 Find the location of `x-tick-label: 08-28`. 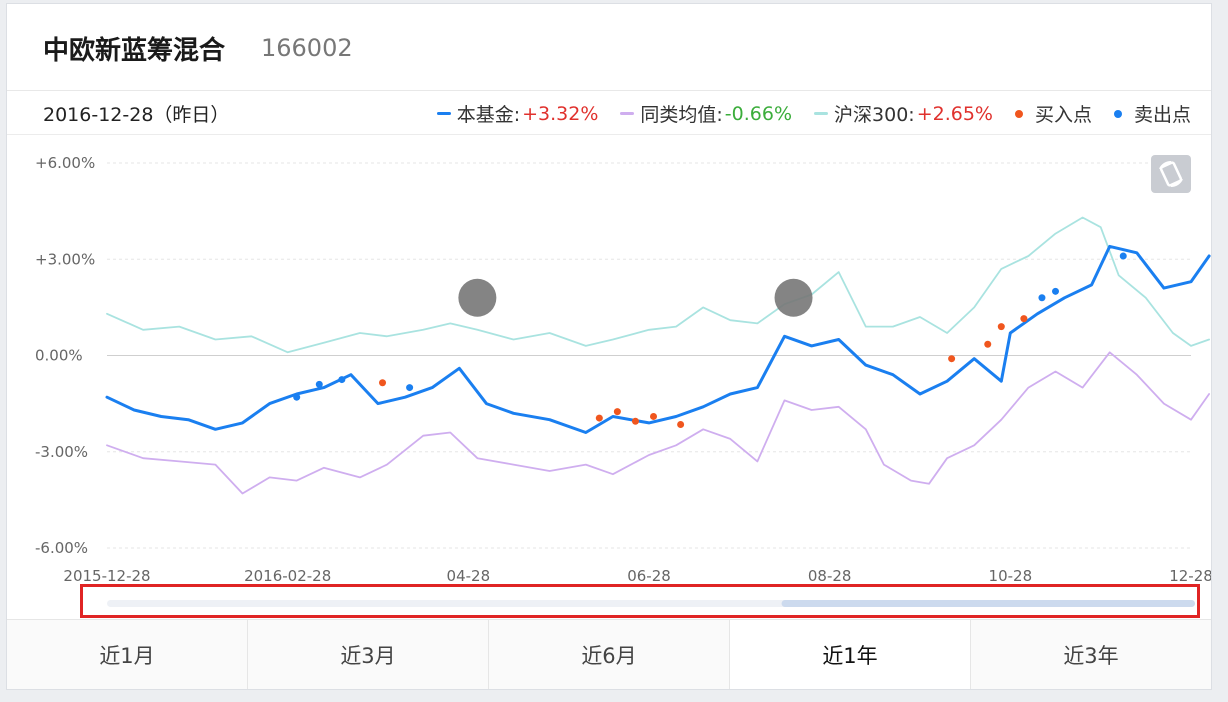

x-tick-label: 08-28 is located at coordinates (830, 576).